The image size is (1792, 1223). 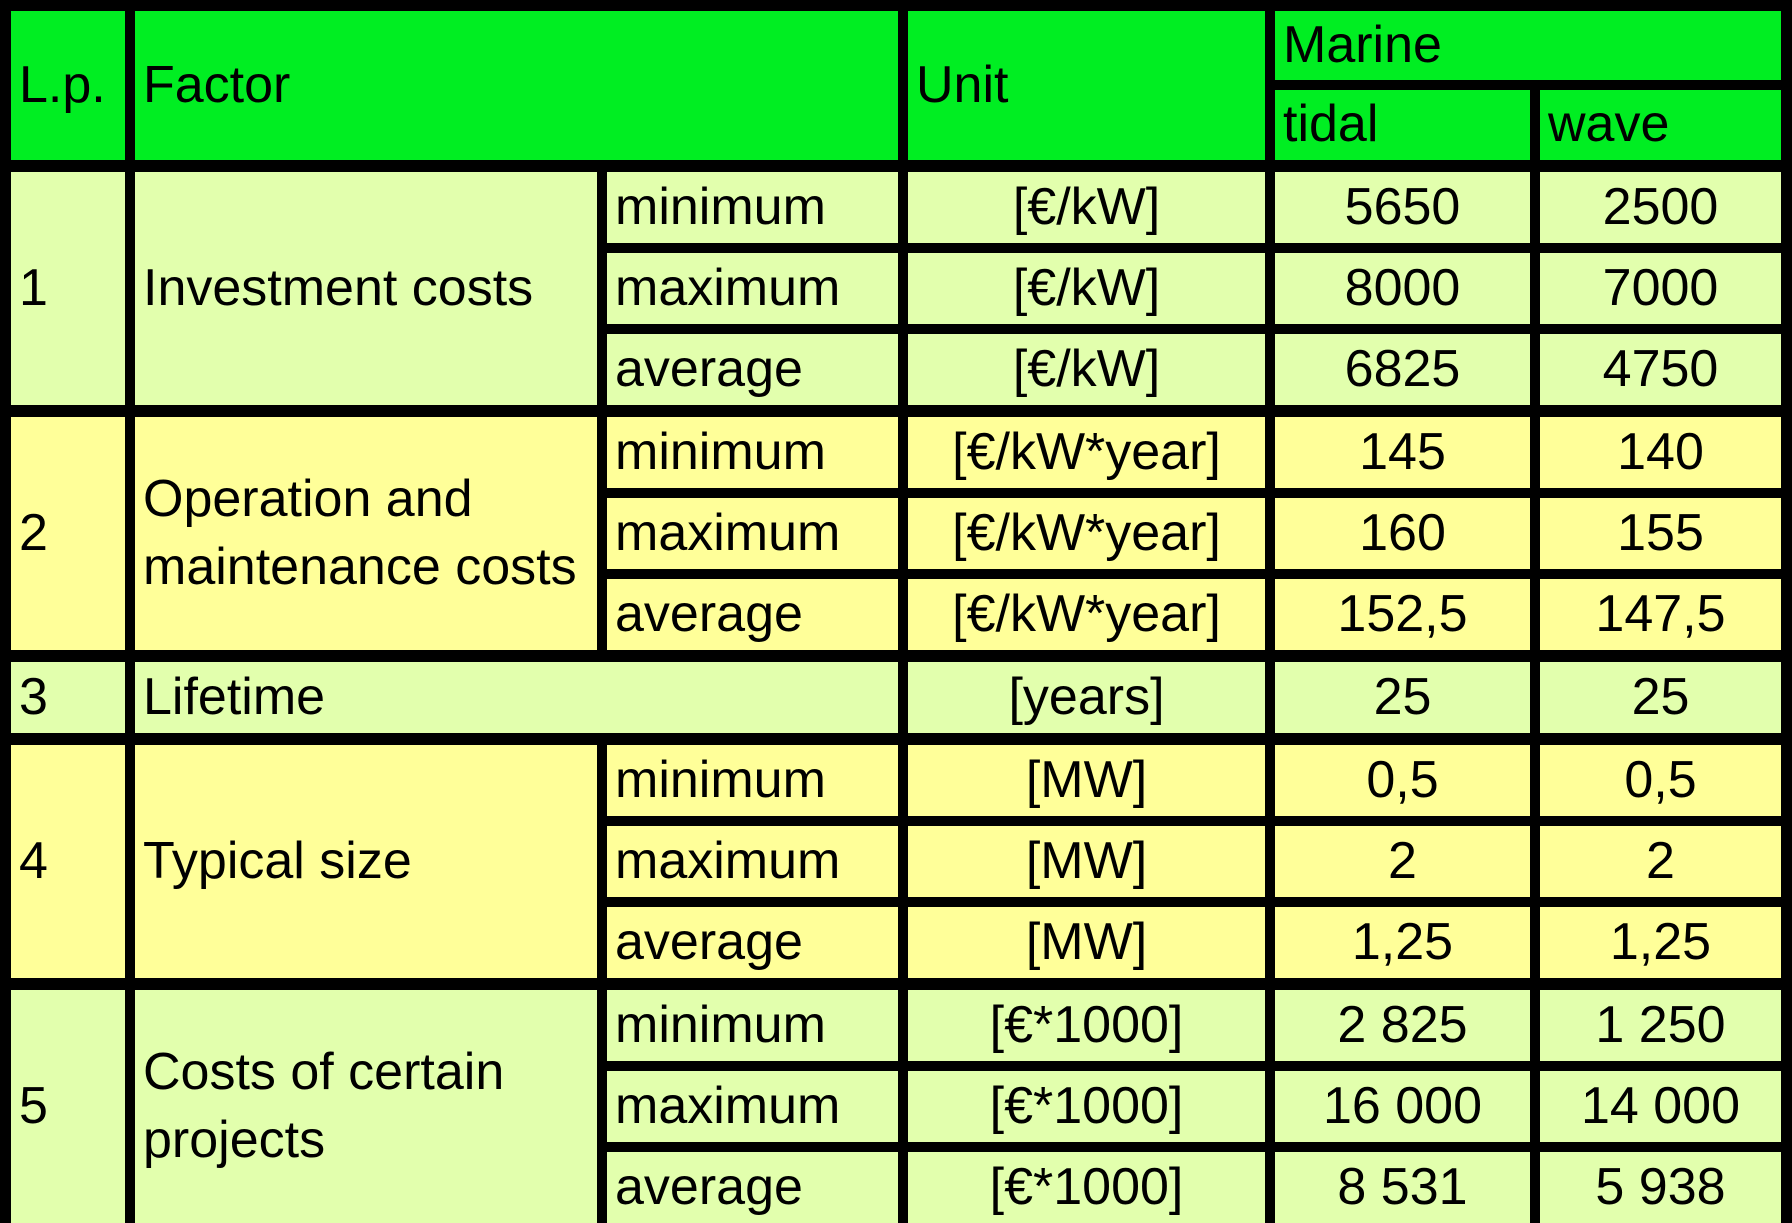 What do you see at coordinates (1660, 942) in the screenshot?
I see `wave-value: 1,25` at bounding box center [1660, 942].